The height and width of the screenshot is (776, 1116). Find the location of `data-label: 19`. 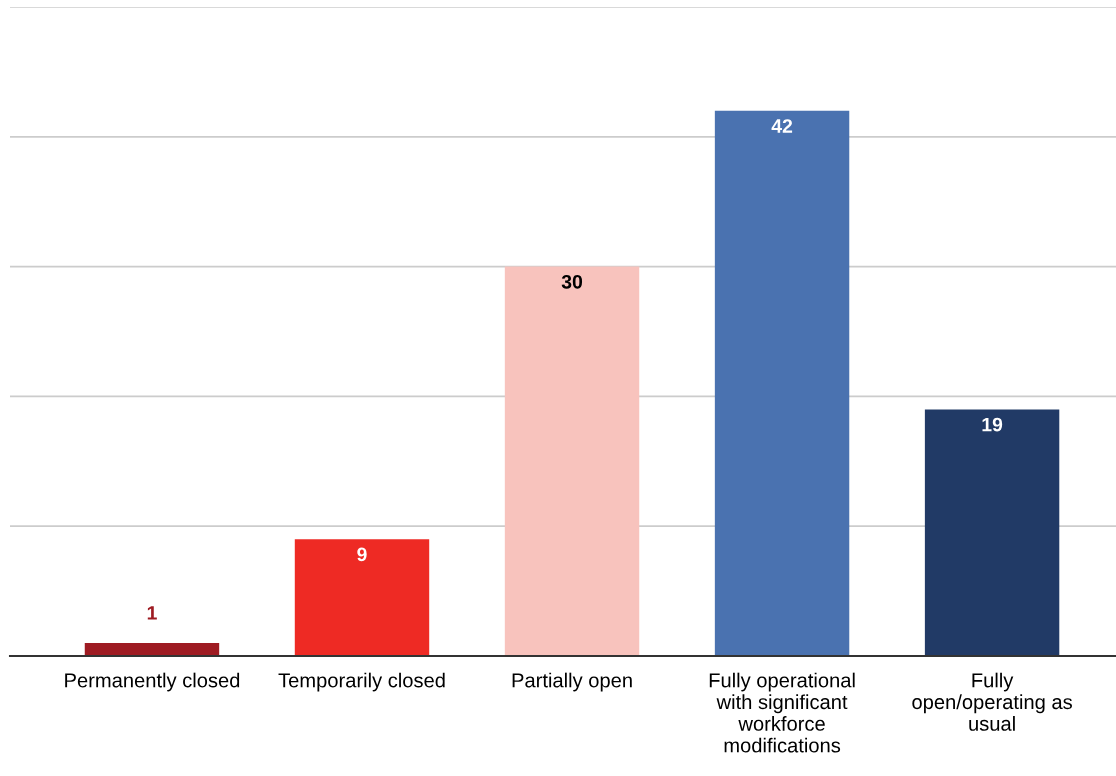

data-label: 19 is located at coordinates (992, 424).